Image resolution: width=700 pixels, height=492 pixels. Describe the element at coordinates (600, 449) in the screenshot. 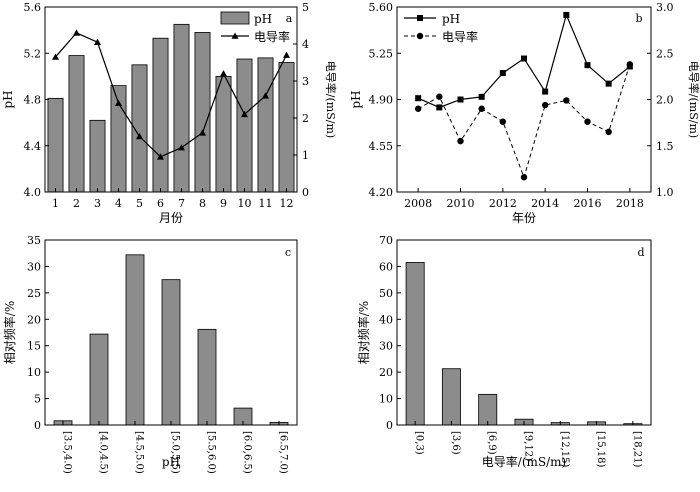

I see `panel-d-x-tick-label: [15,18)` at that location.